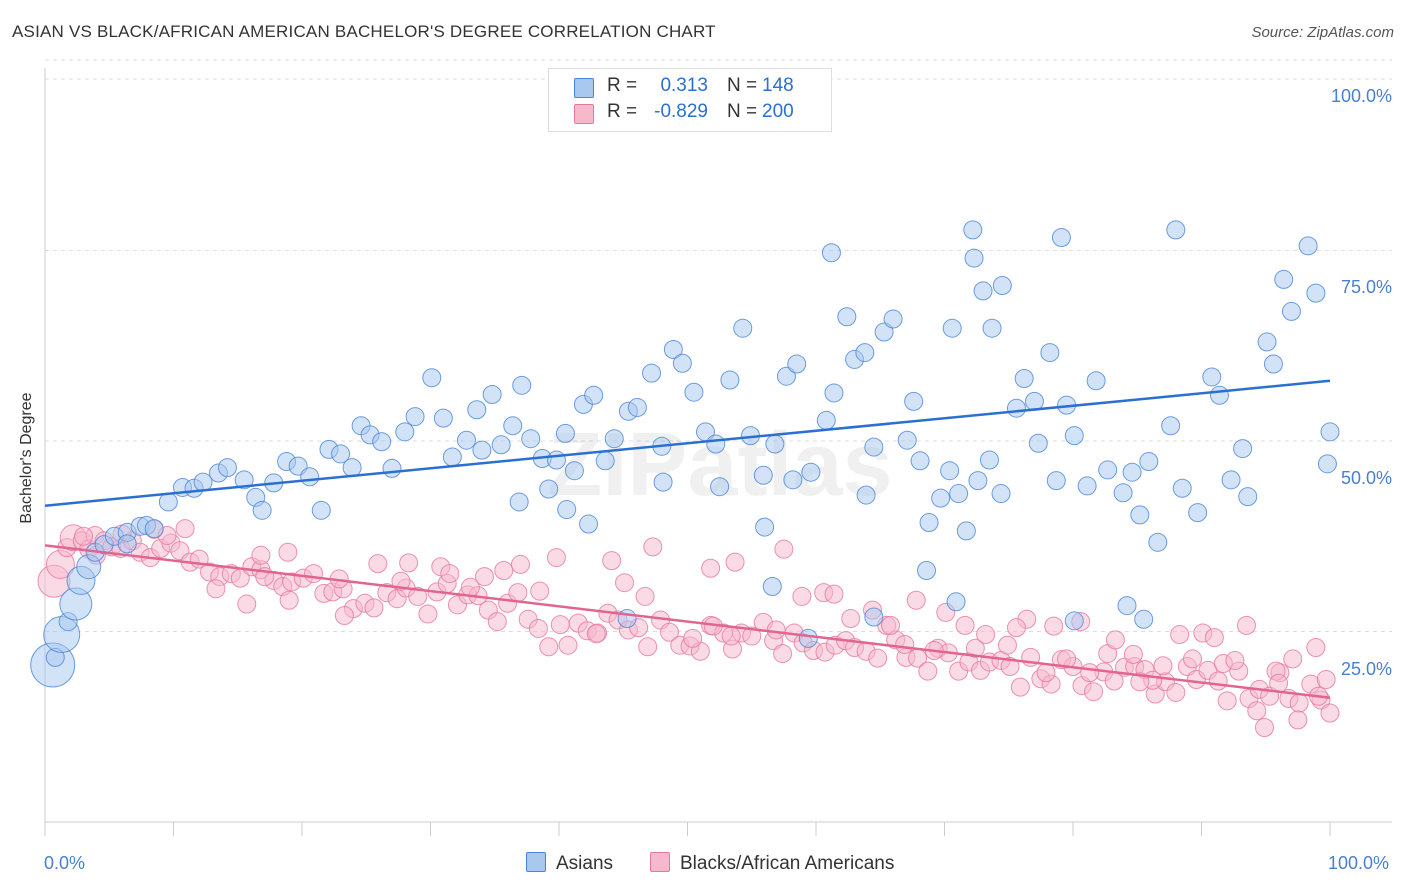 The height and width of the screenshot is (892, 1406). I want to click on legend-label-blacks: Blacks/African Americans, so click(787, 863).